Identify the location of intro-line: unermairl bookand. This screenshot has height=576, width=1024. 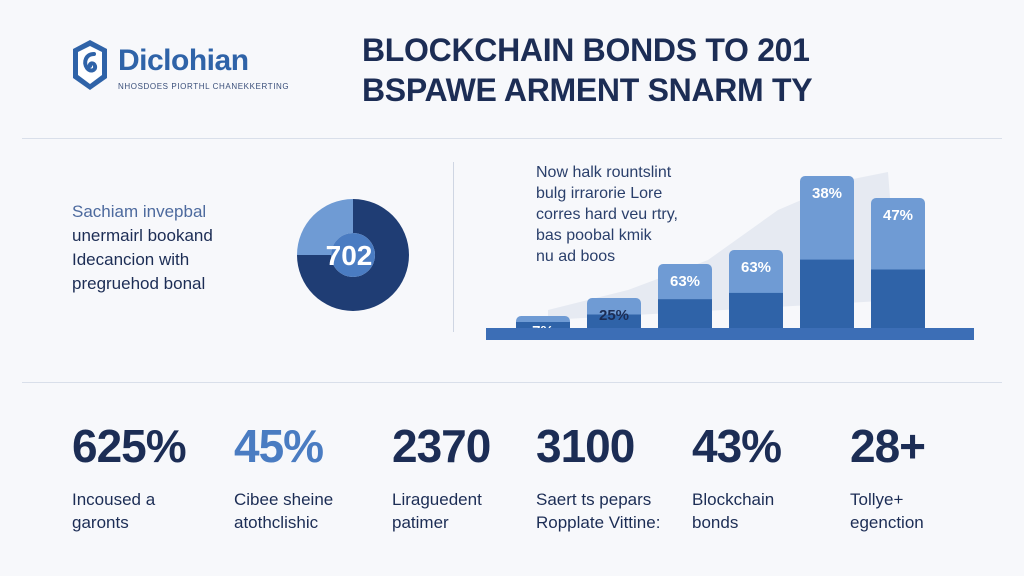
(142, 235).